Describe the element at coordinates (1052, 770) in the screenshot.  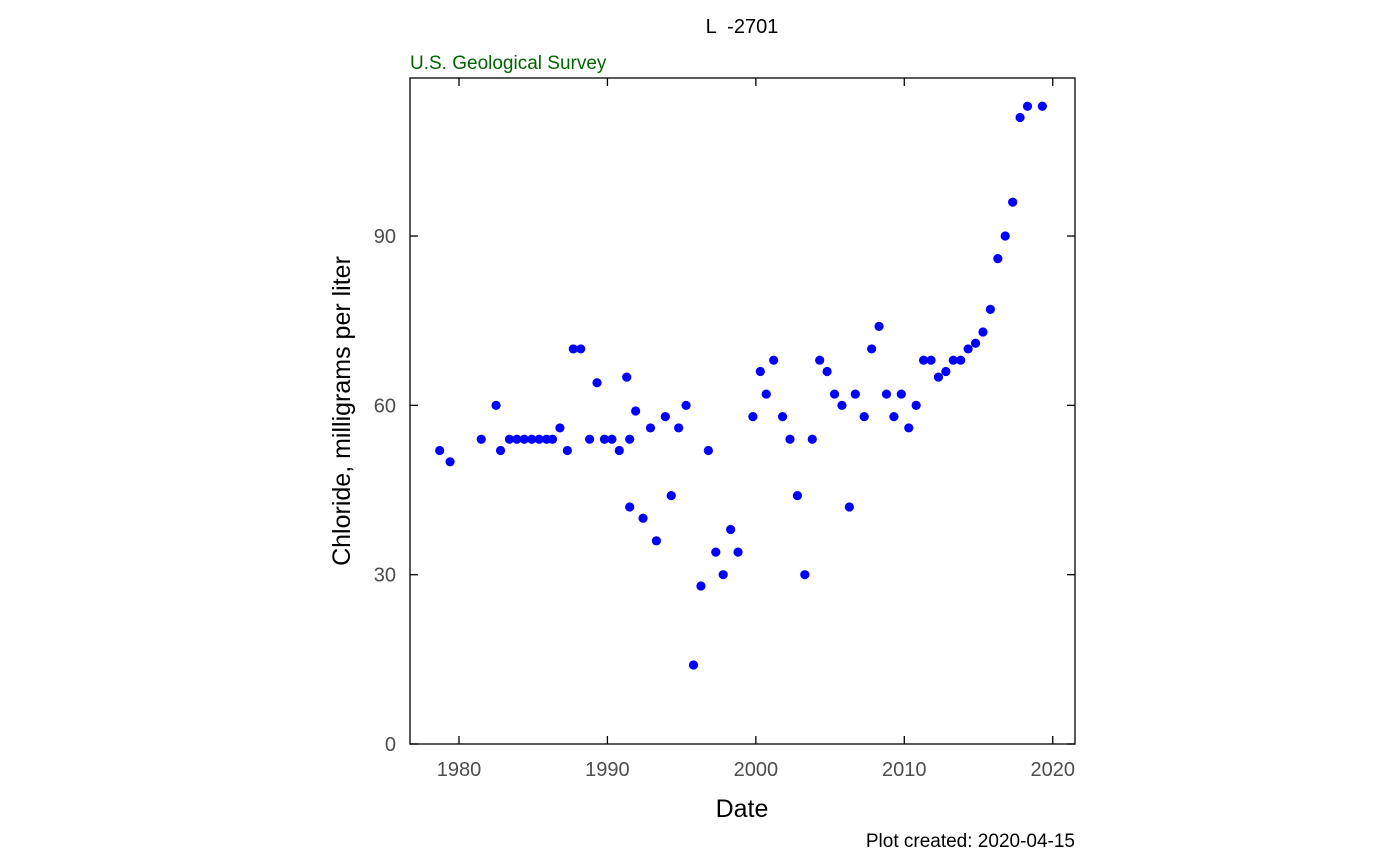
I see `x-tick-label: 2020` at that location.